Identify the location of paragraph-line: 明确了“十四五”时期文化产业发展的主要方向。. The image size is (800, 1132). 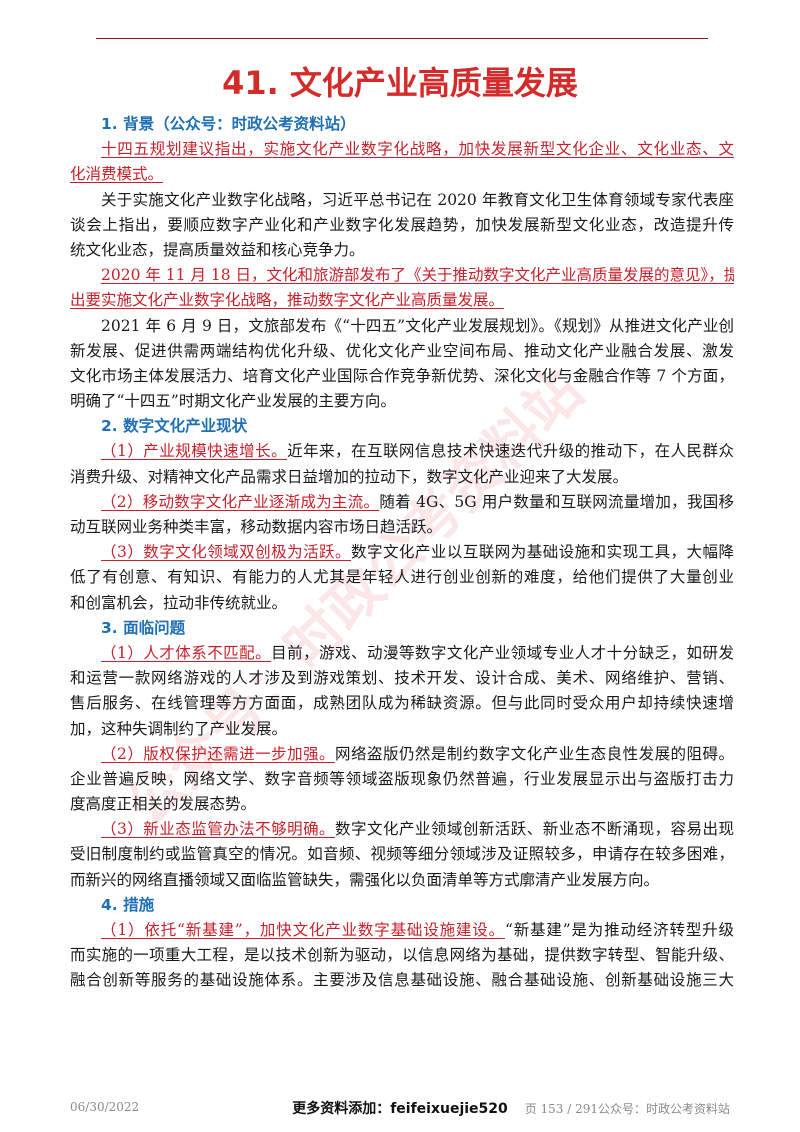
(233, 401).